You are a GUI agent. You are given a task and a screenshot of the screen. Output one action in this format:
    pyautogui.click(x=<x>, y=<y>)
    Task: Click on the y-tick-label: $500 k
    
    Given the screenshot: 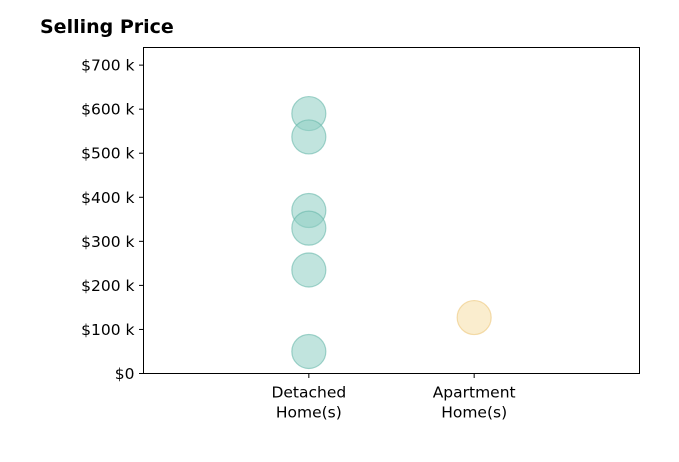 What is the action you would take?
    pyautogui.click(x=107, y=154)
    